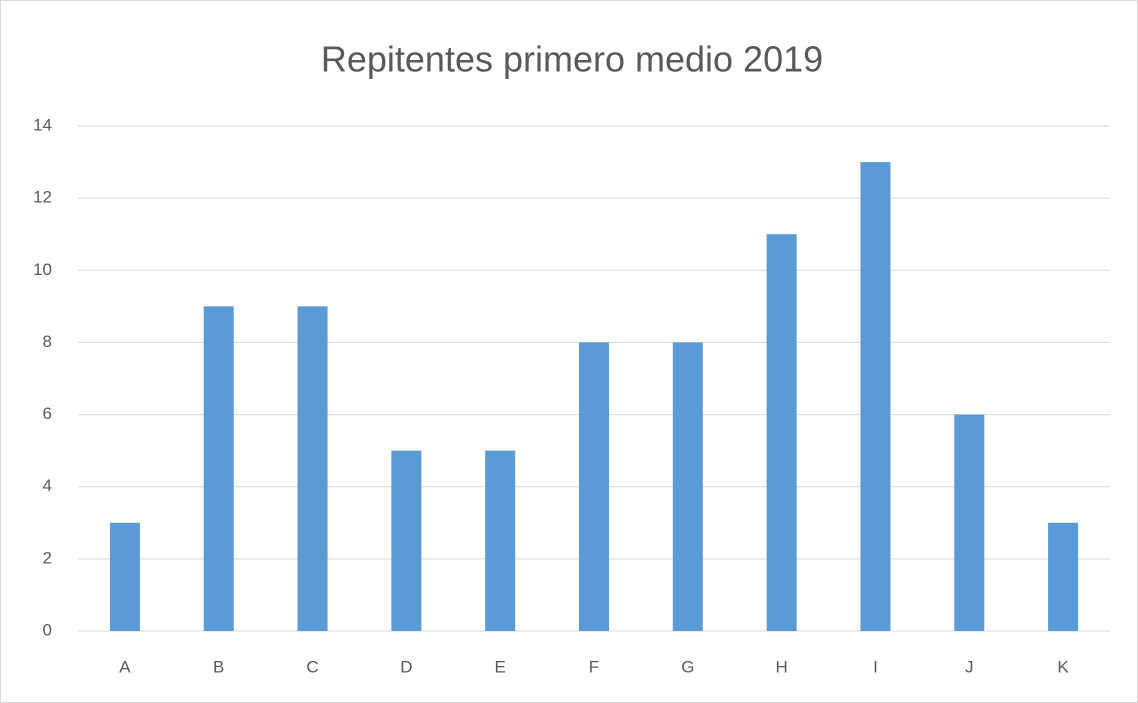 The image size is (1138, 703). What do you see at coordinates (687, 666) in the screenshot?
I see `x-tick-label: G` at bounding box center [687, 666].